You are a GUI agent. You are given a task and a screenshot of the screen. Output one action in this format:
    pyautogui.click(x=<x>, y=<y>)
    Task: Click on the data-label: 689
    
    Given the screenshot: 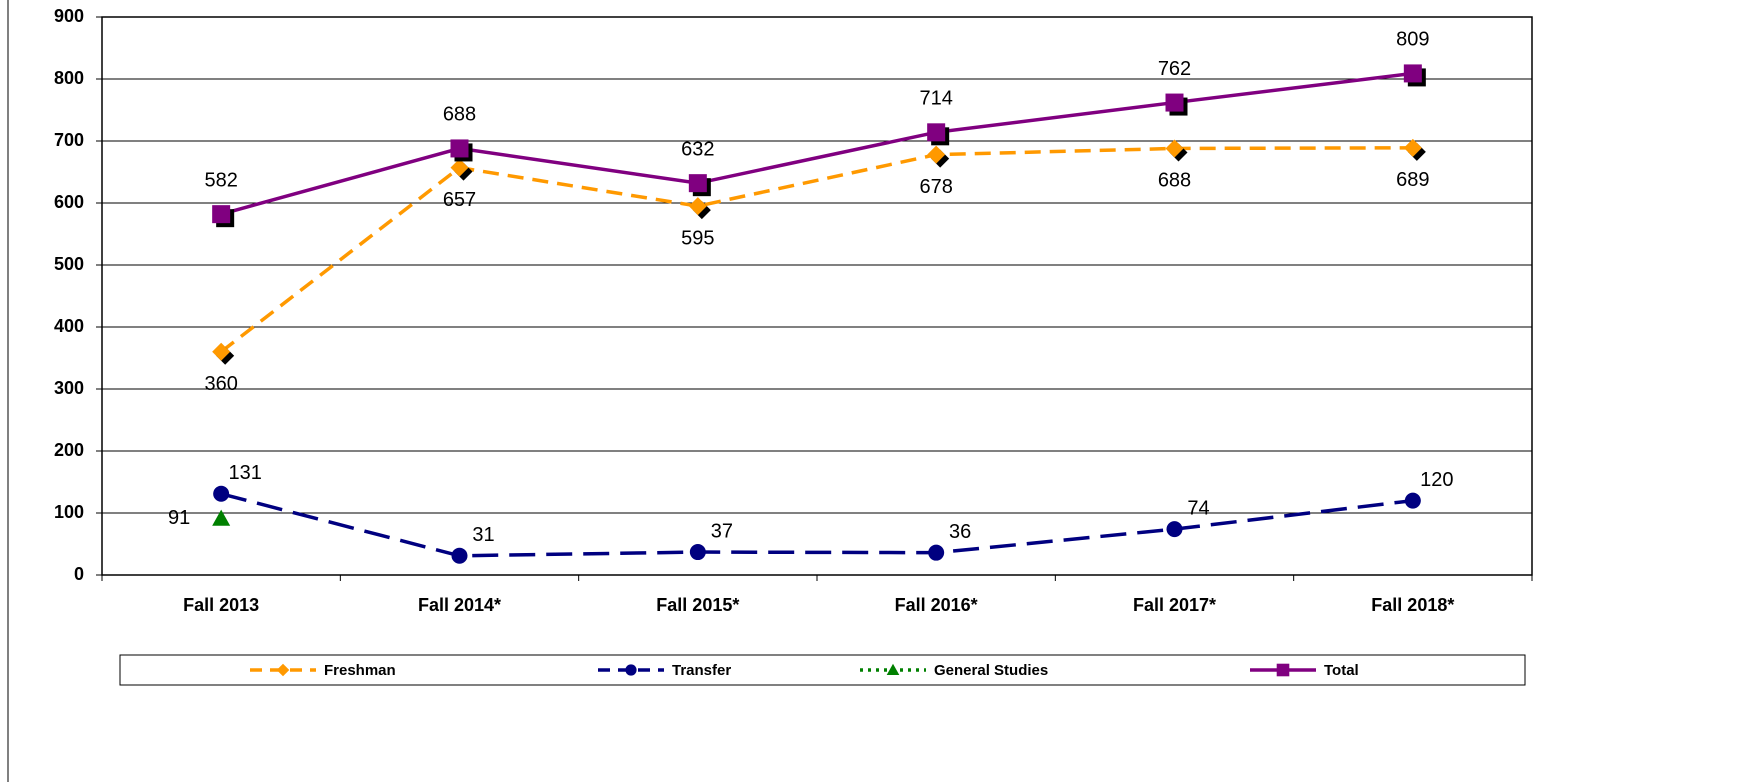 What is the action you would take?
    pyautogui.click(x=1412, y=180)
    